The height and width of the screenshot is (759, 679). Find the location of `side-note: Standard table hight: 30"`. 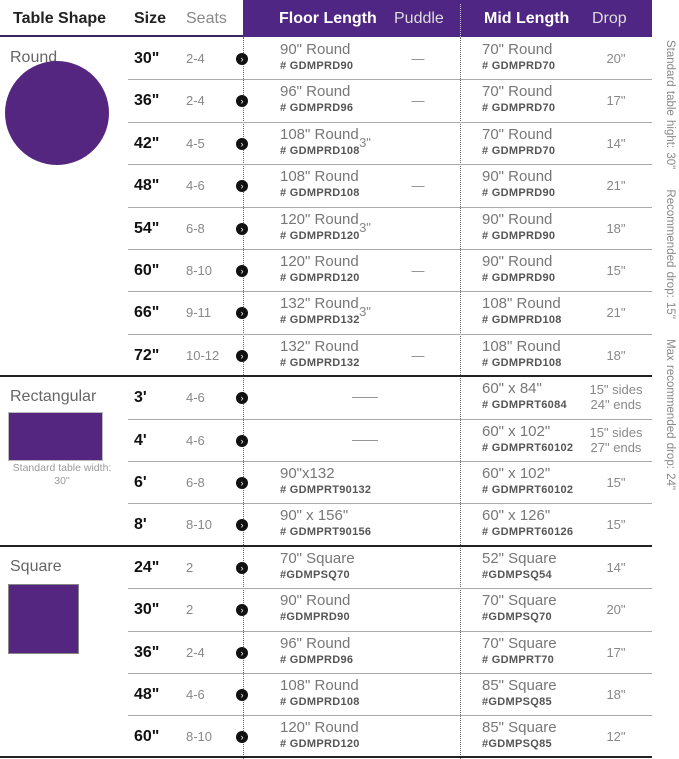

side-note: Standard table hight: 30" is located at coordinates (670, 105).